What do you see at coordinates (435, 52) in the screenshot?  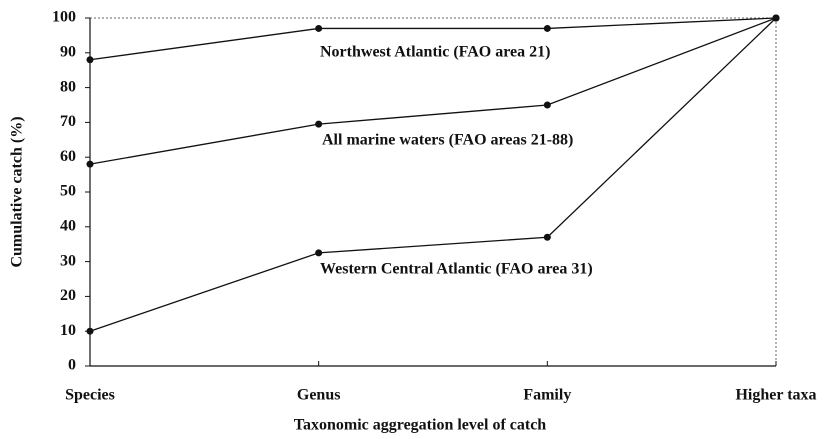 I see `series-label: Northwest Atlantic (FAO area 21)` at bounding box center [435, 52].